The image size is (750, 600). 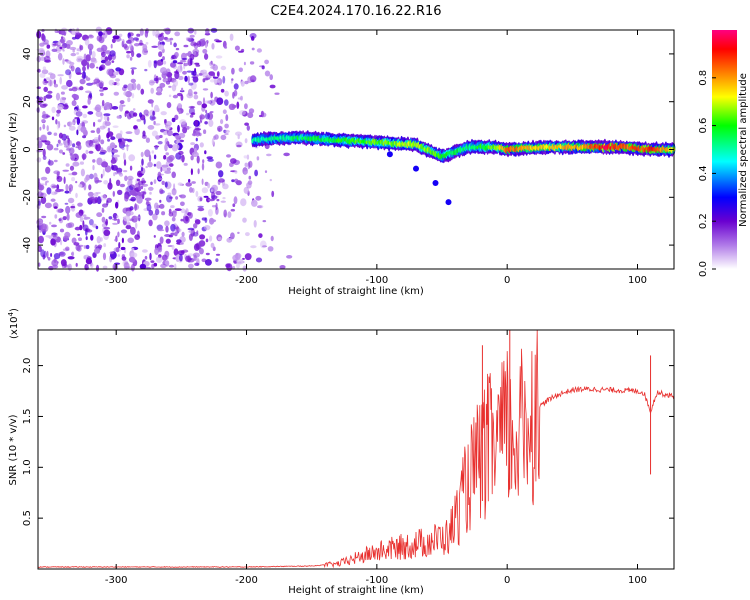 What do you see at coordinates (27, 197) in the screenshot?
I see `y-tick-label: -20` at bounding box center [27, 197].